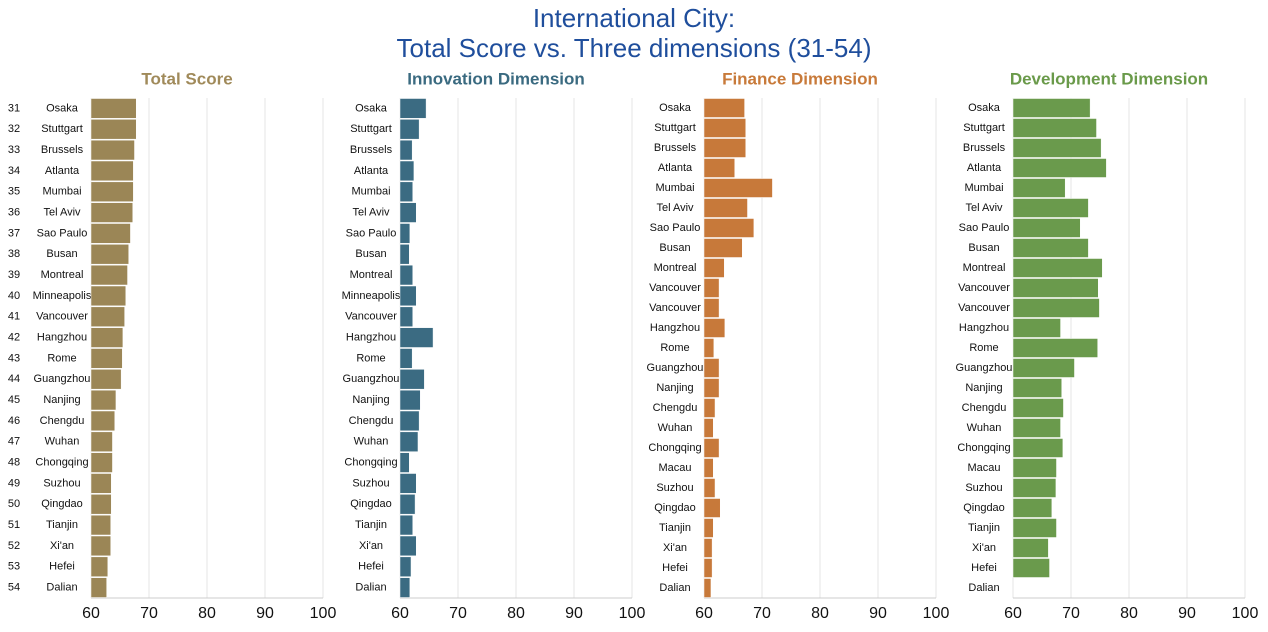 This screenshot has width=1268, height=632. I want to click on panel-title: Development Dimension, so click(1109, 78).